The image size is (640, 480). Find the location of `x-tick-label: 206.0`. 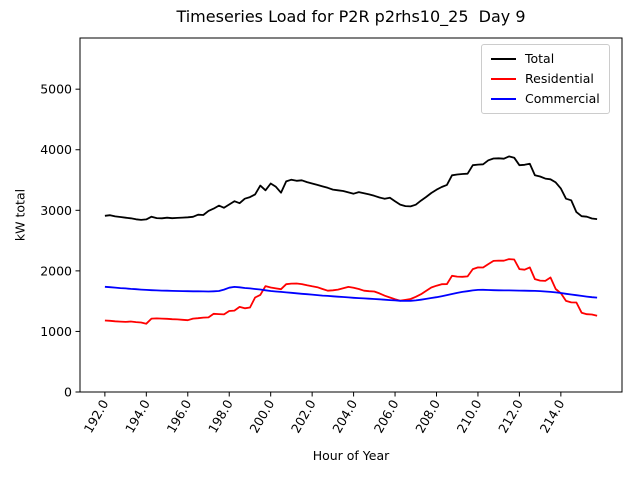

x-tick-label: 206.0 is located at coordinates (386, 416).